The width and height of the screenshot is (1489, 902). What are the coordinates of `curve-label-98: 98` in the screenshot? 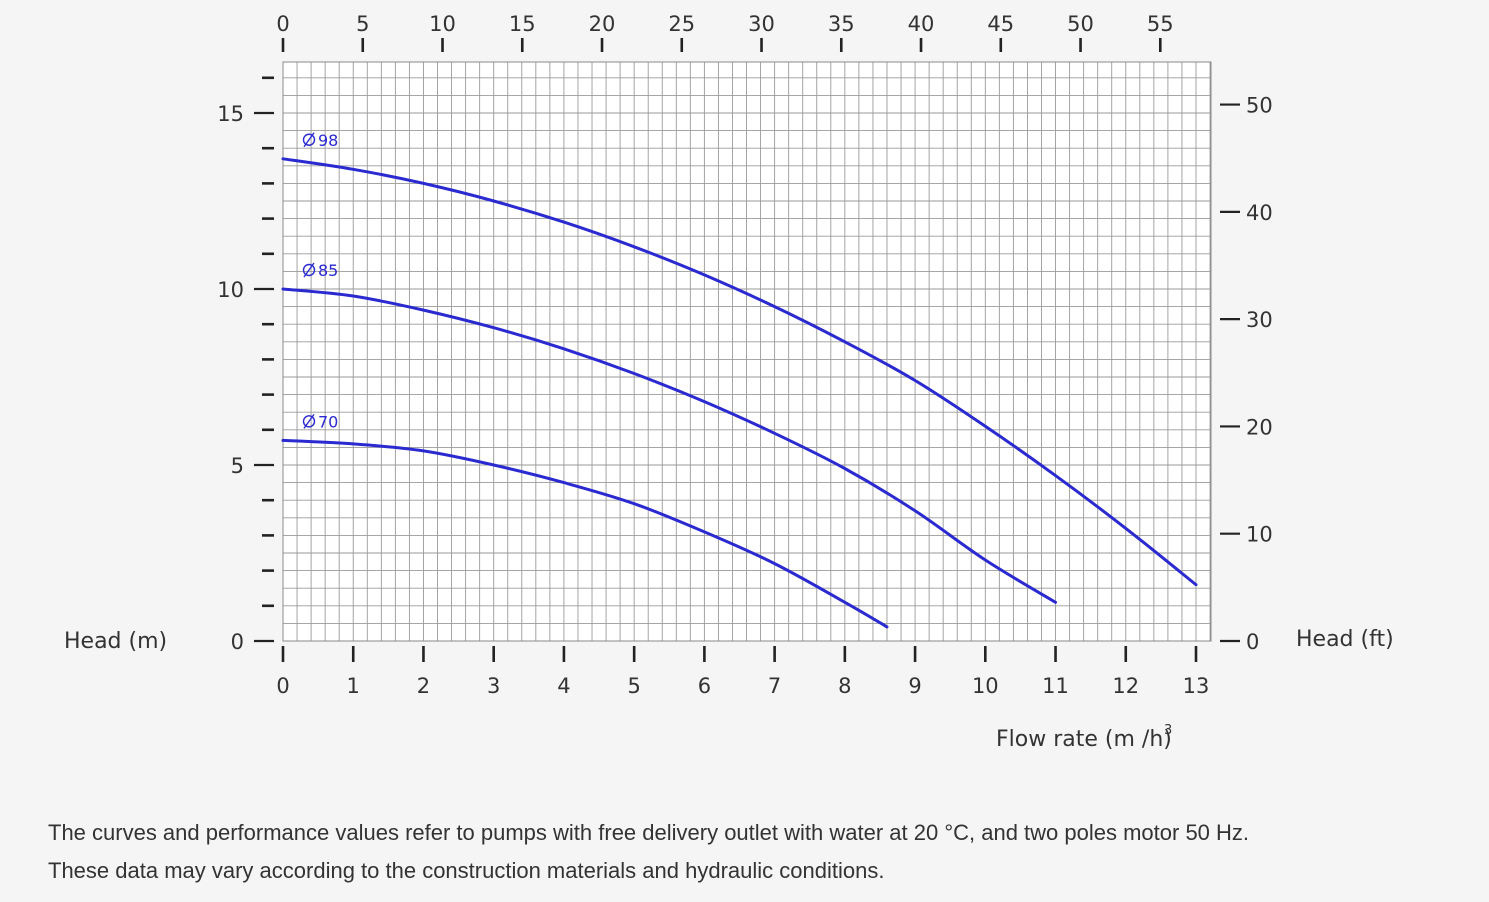 It's located at (320, 140).